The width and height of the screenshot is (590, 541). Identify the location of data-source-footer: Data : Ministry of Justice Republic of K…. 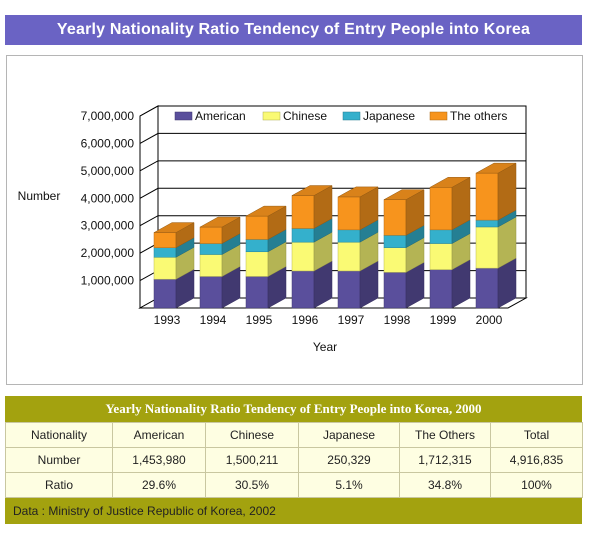
(293, 511).